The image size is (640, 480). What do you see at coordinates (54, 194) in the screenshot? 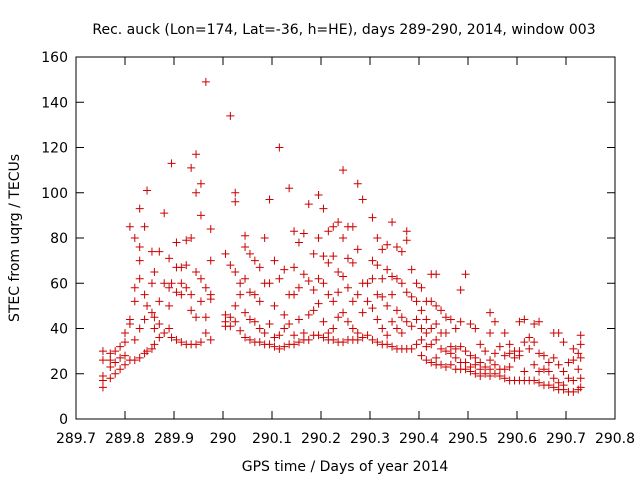
I see `y-tick-label: 100` at bounding box center [54, 194].